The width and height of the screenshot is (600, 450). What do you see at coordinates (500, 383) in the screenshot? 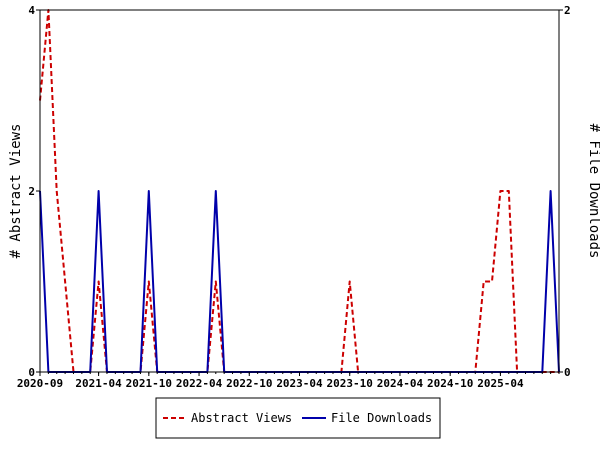
I see `x-tick-label: 2025-04` at bounding box center [500, 383].